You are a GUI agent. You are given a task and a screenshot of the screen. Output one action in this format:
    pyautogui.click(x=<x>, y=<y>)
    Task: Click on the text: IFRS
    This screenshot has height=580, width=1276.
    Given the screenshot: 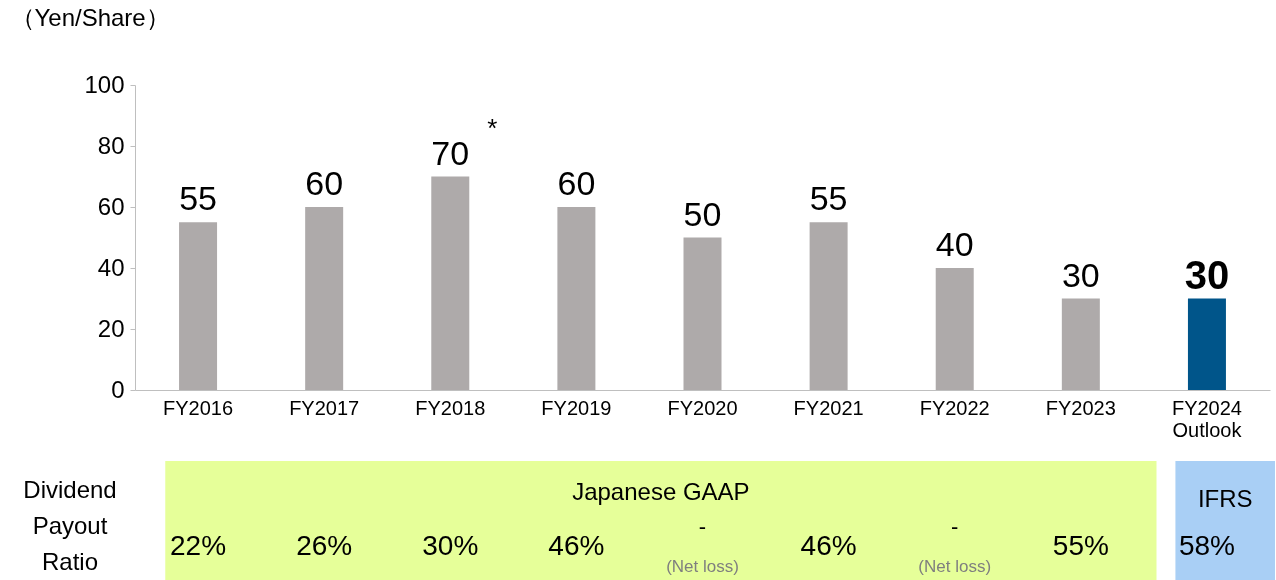 What is the action you would take?
    pyautogui.click(x=1225, y=498)
    